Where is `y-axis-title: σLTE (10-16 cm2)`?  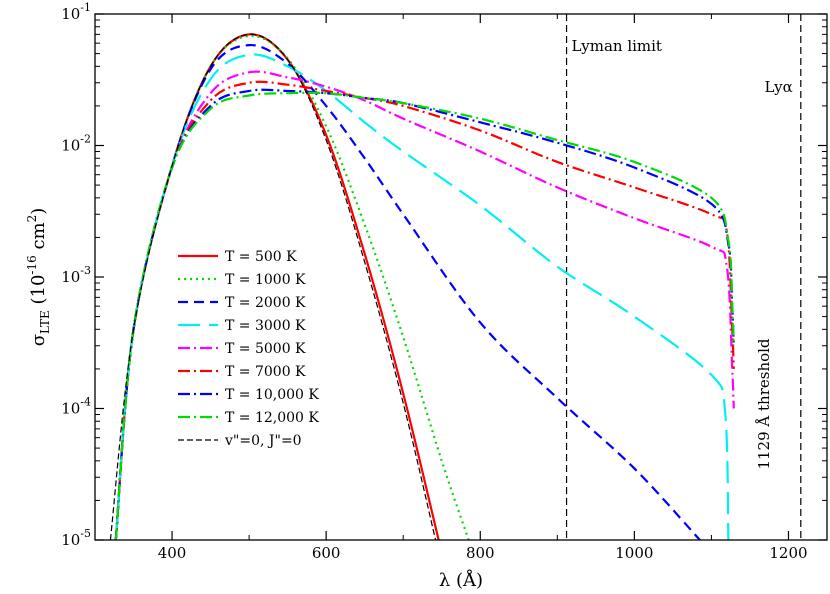 y-axis-title: σLTE (10-16 cm2) is located at coordinates (38, 277).